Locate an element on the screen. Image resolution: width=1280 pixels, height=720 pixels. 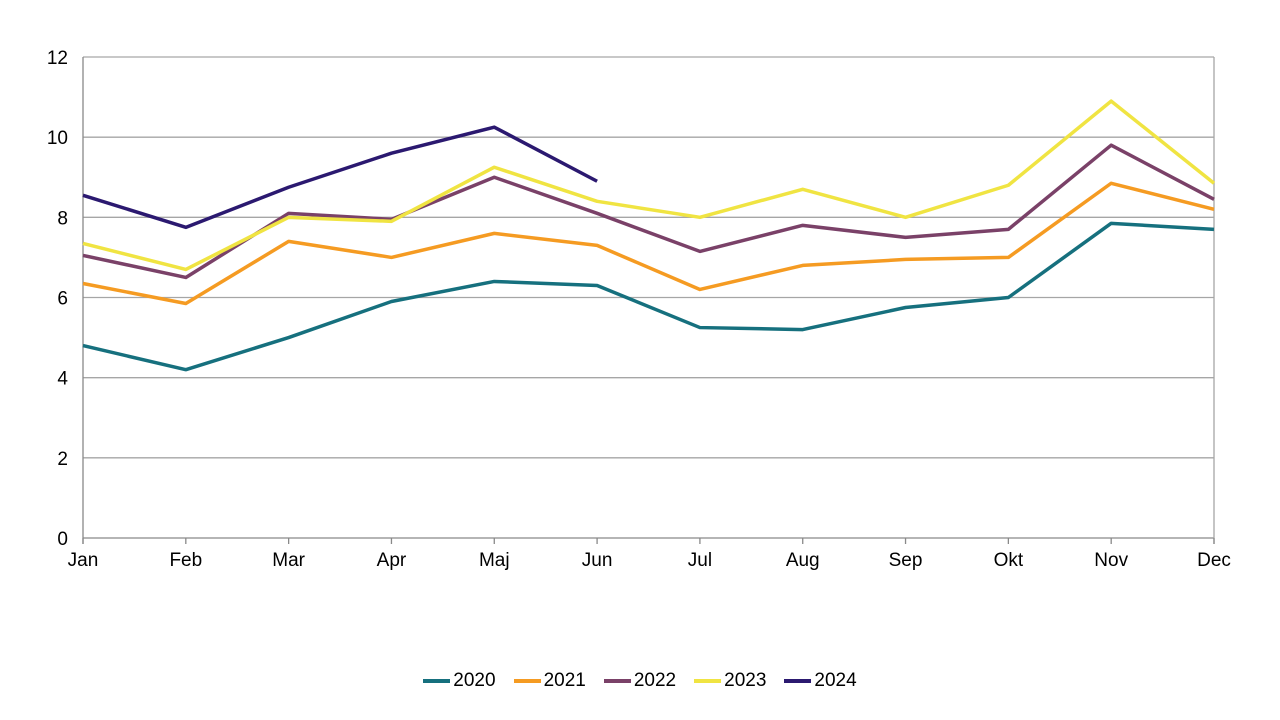
y-axis-tick-label: 6 is located at coordinates (62, 299).